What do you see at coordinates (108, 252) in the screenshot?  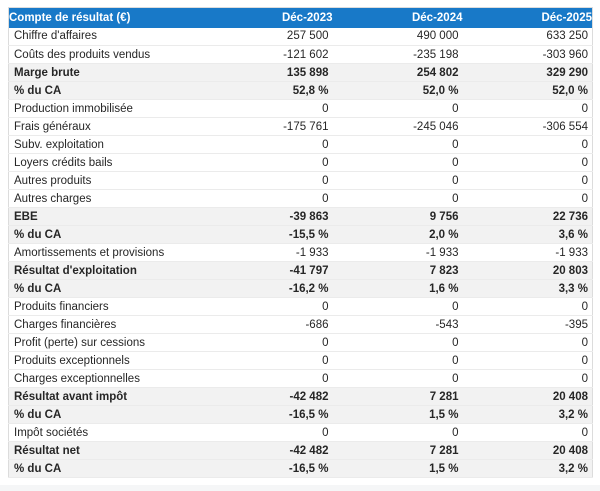 I see `row-label: Amortissements et provisions` at bounding box center [108, 252].